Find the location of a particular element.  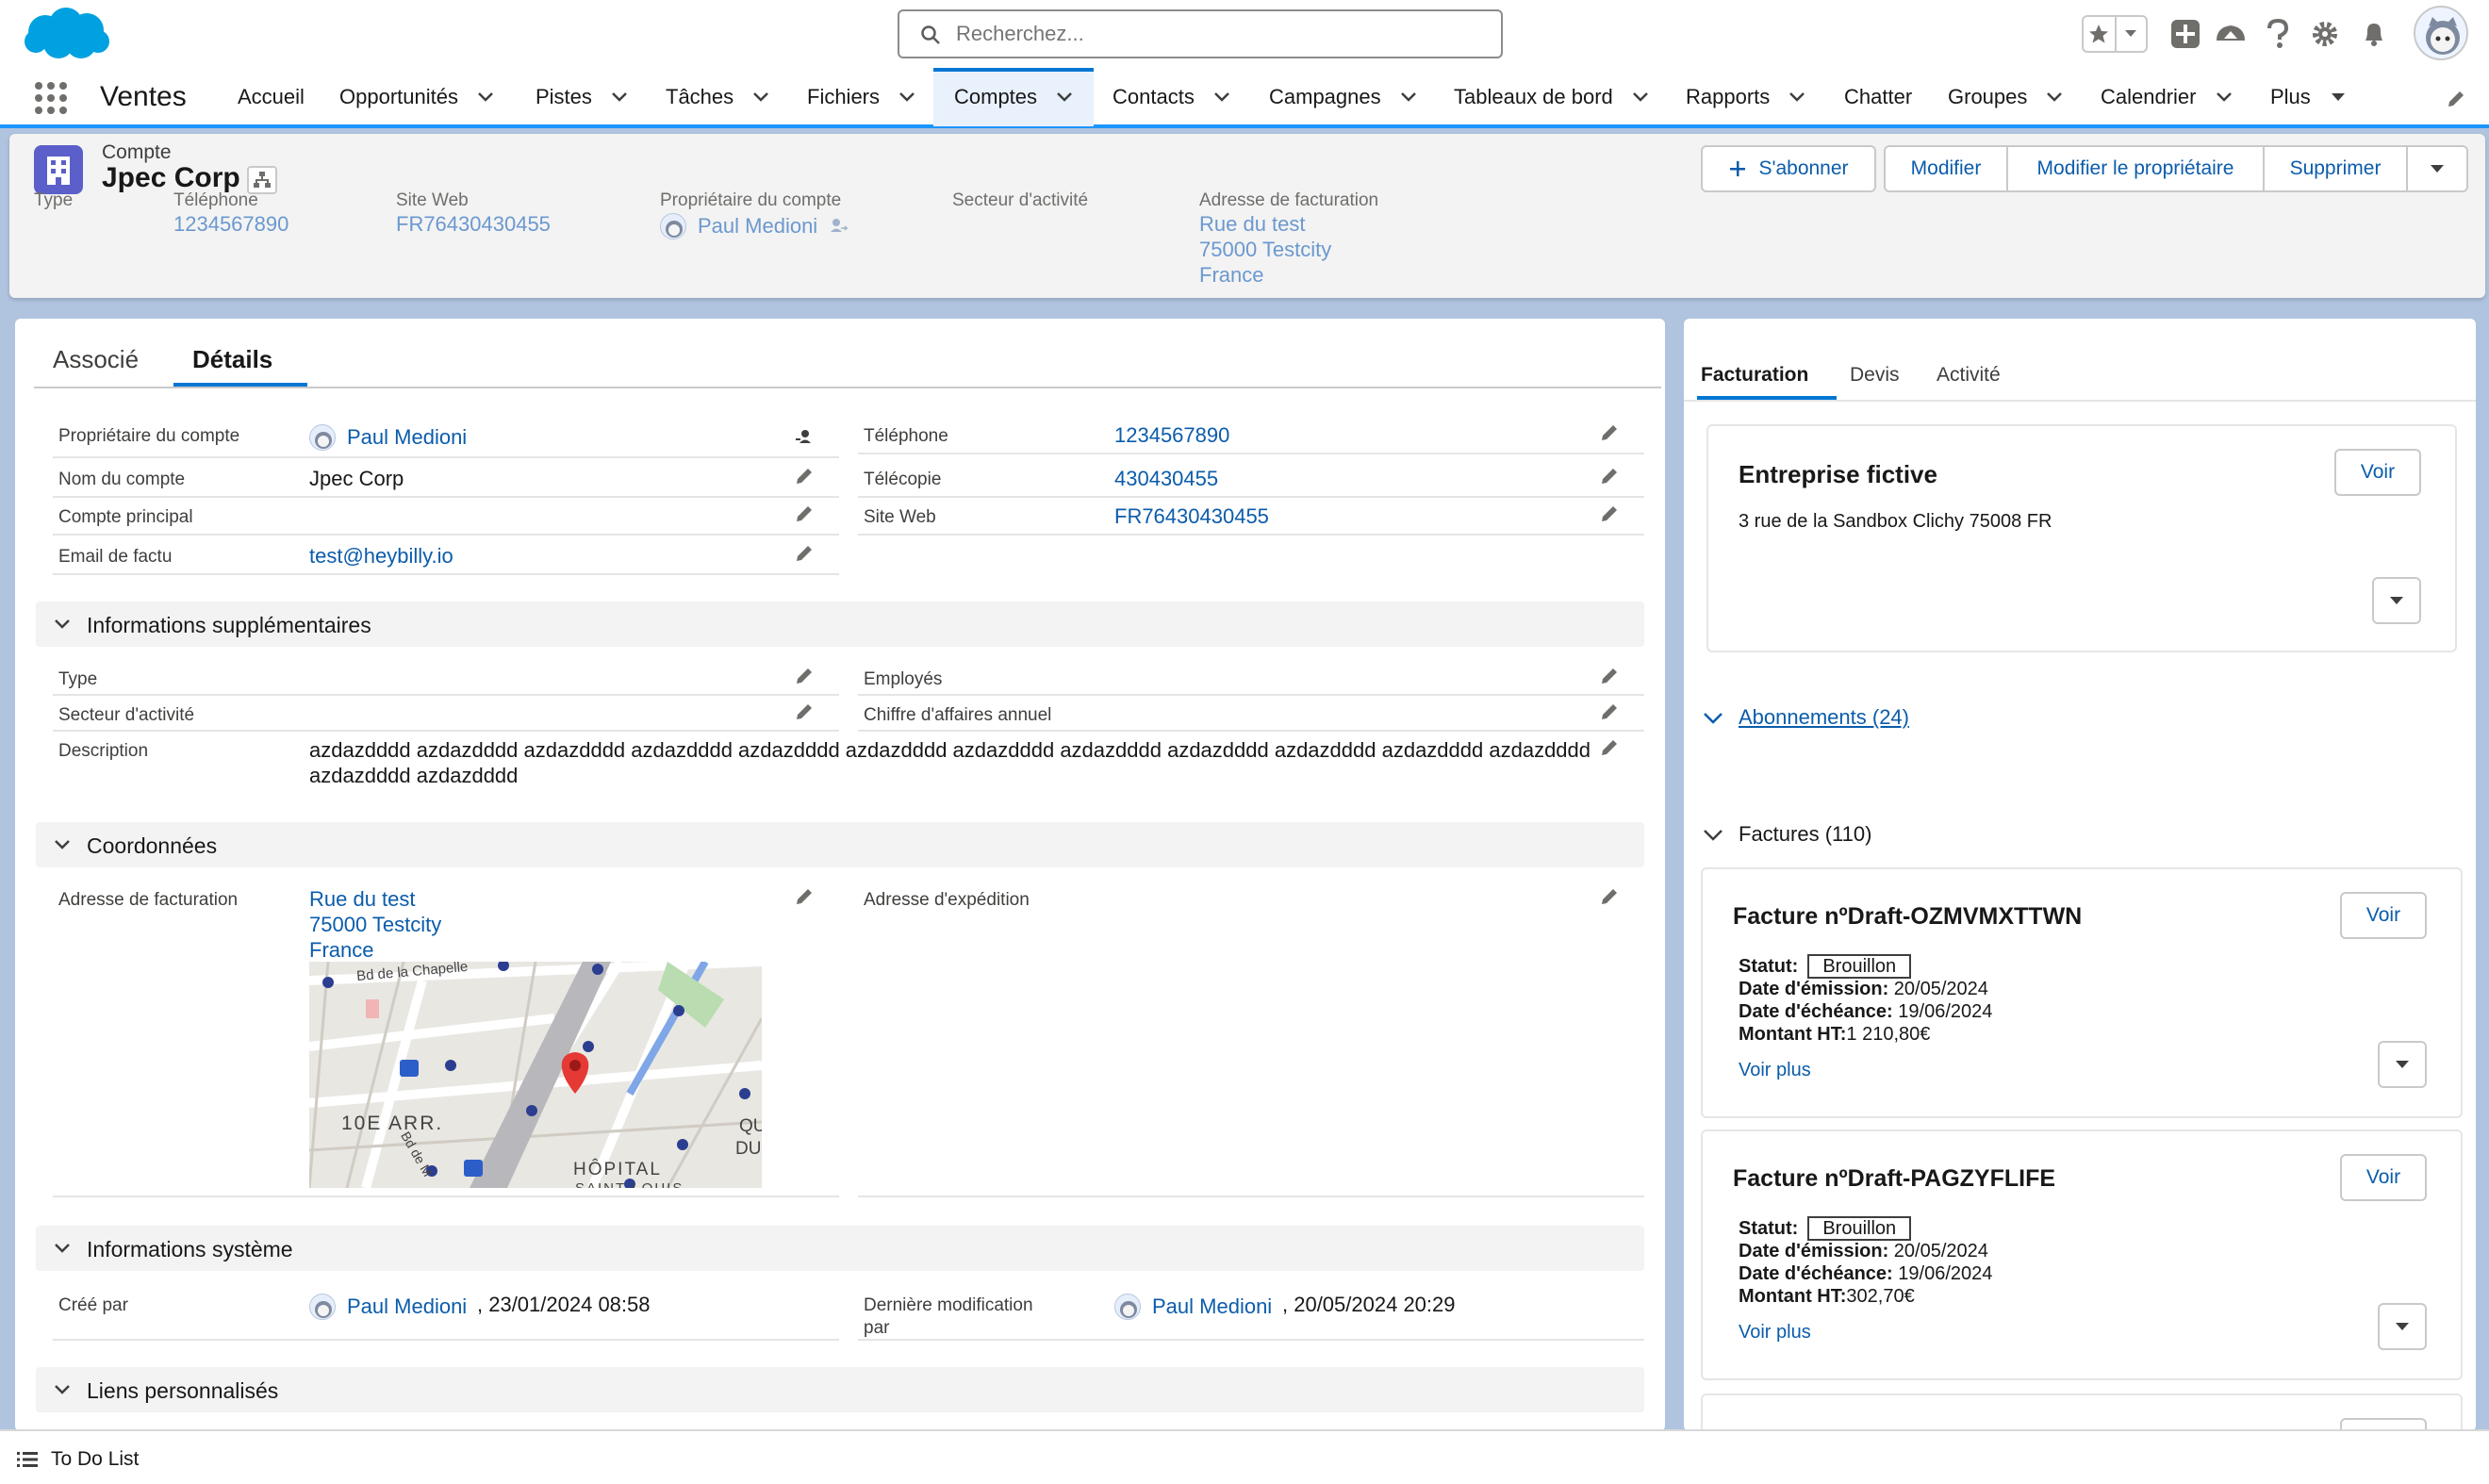

tab-details: Détails is located at coordinates (232, 359).